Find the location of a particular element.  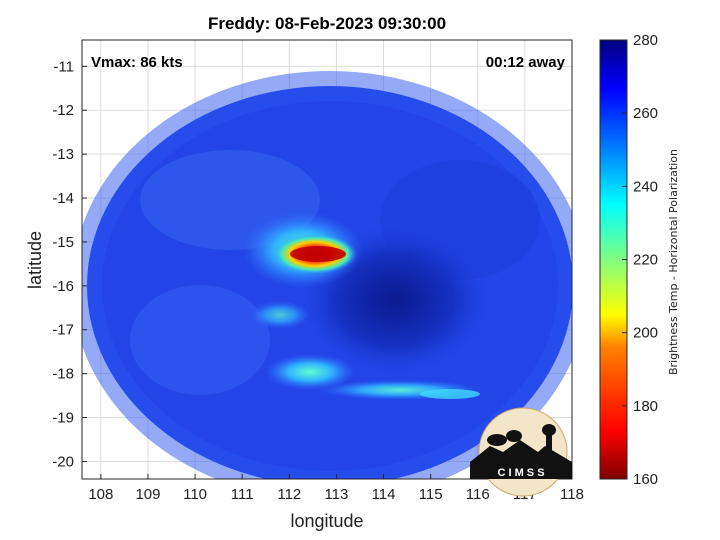

x-tick-label: 108 is located at coordinates (100, 494).